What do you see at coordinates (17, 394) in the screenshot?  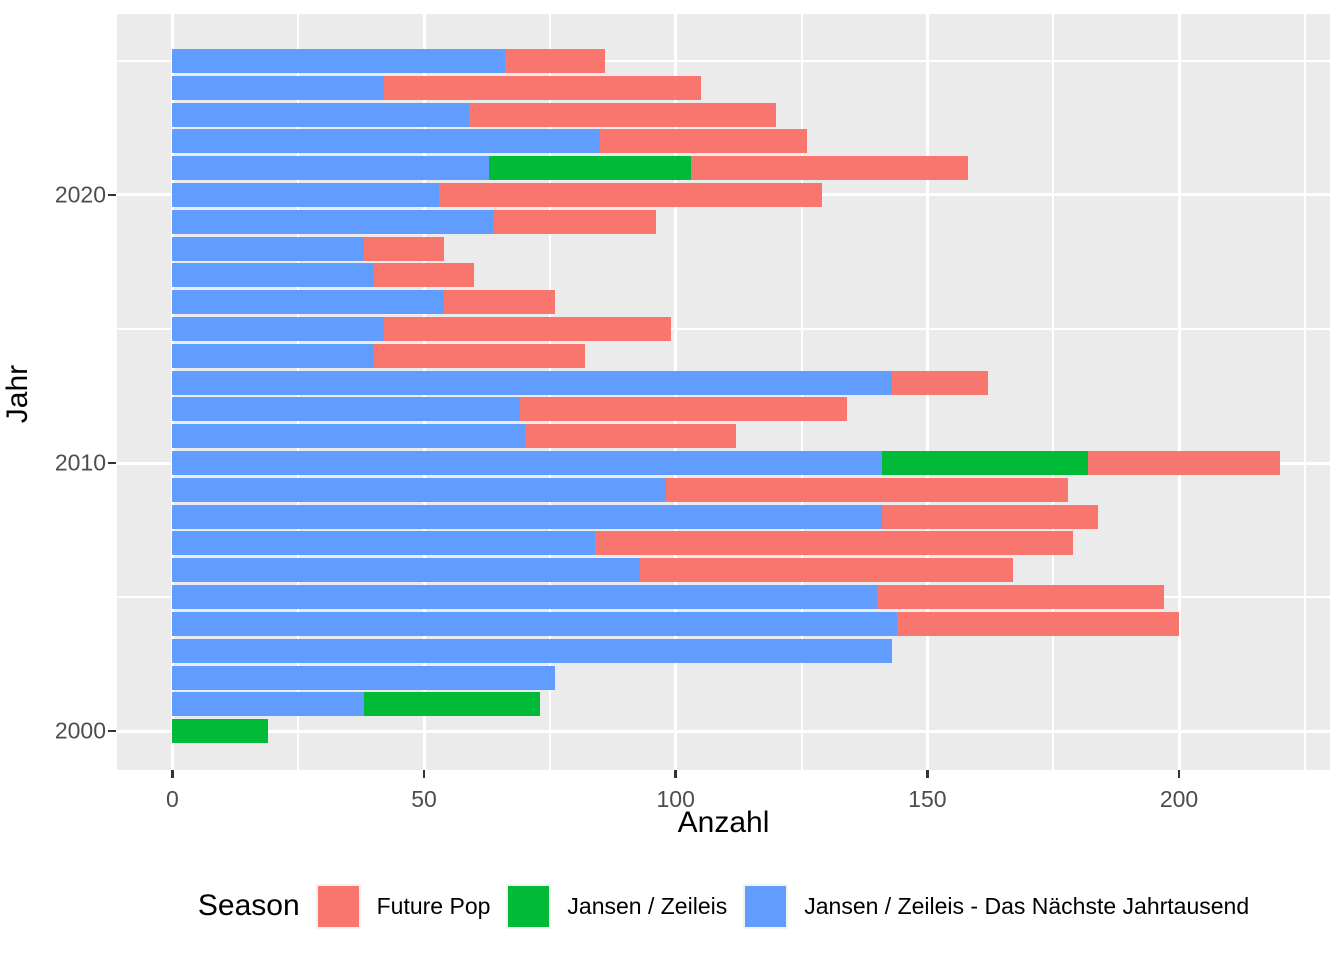 I see `y-axis-title: Jahr` at bounding box center [17, 394].